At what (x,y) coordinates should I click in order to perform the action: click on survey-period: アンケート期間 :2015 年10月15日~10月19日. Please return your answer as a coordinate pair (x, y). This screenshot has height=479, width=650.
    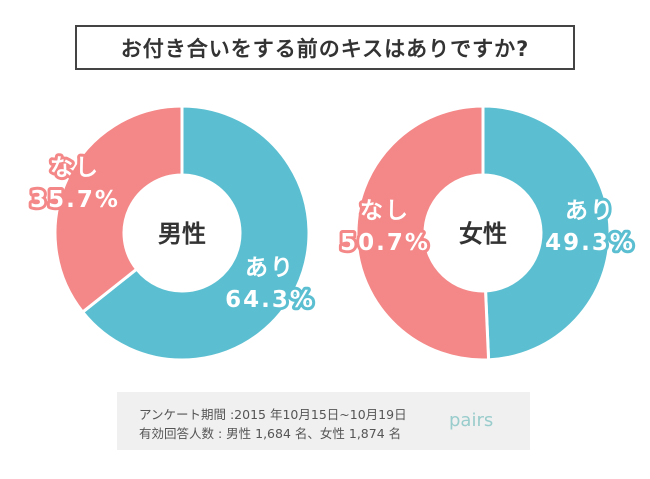
    Looking at the image, I should click on (273, 414).